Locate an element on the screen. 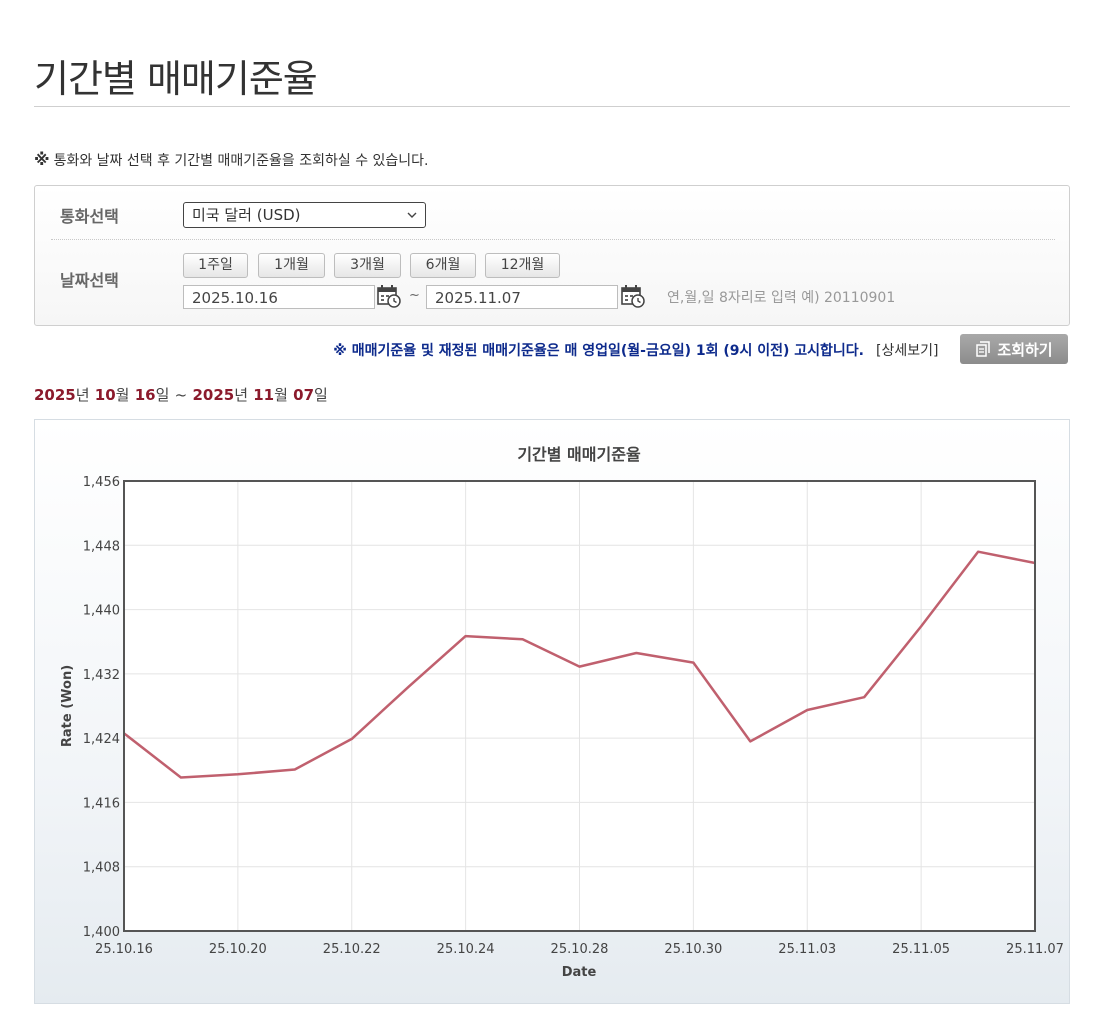 The image size is (1094, 1028). range-start-year: 2025 is located at coordinates (55, 395).